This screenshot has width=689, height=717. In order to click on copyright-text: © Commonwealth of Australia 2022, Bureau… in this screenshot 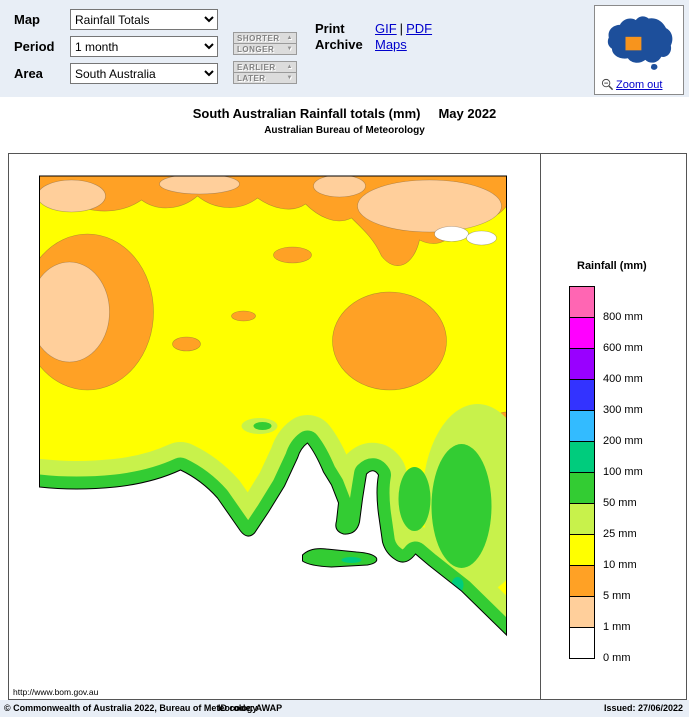, I will do `click(131, 708)`.